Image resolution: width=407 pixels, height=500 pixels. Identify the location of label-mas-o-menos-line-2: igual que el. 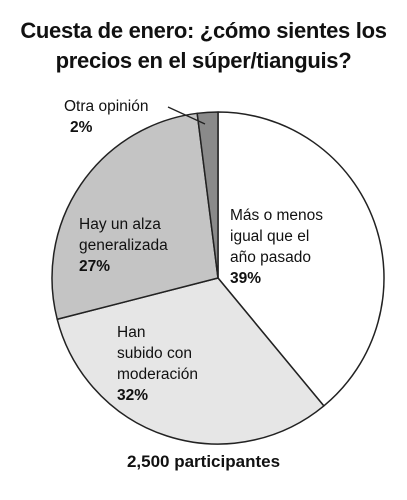
(269, 236).